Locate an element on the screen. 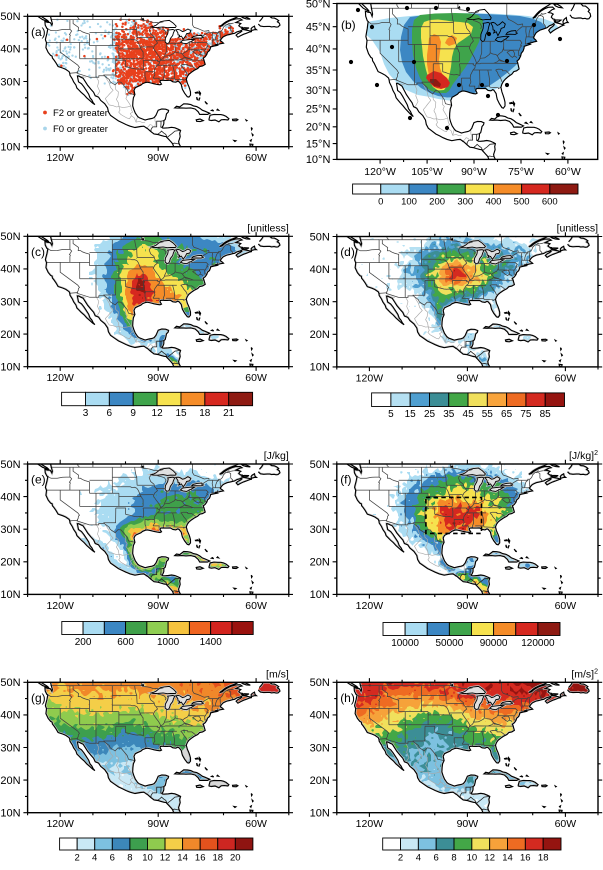 The height and width of the screenshot is (870, 603). svg-text: 25°N is located at coordinates (318, 110).